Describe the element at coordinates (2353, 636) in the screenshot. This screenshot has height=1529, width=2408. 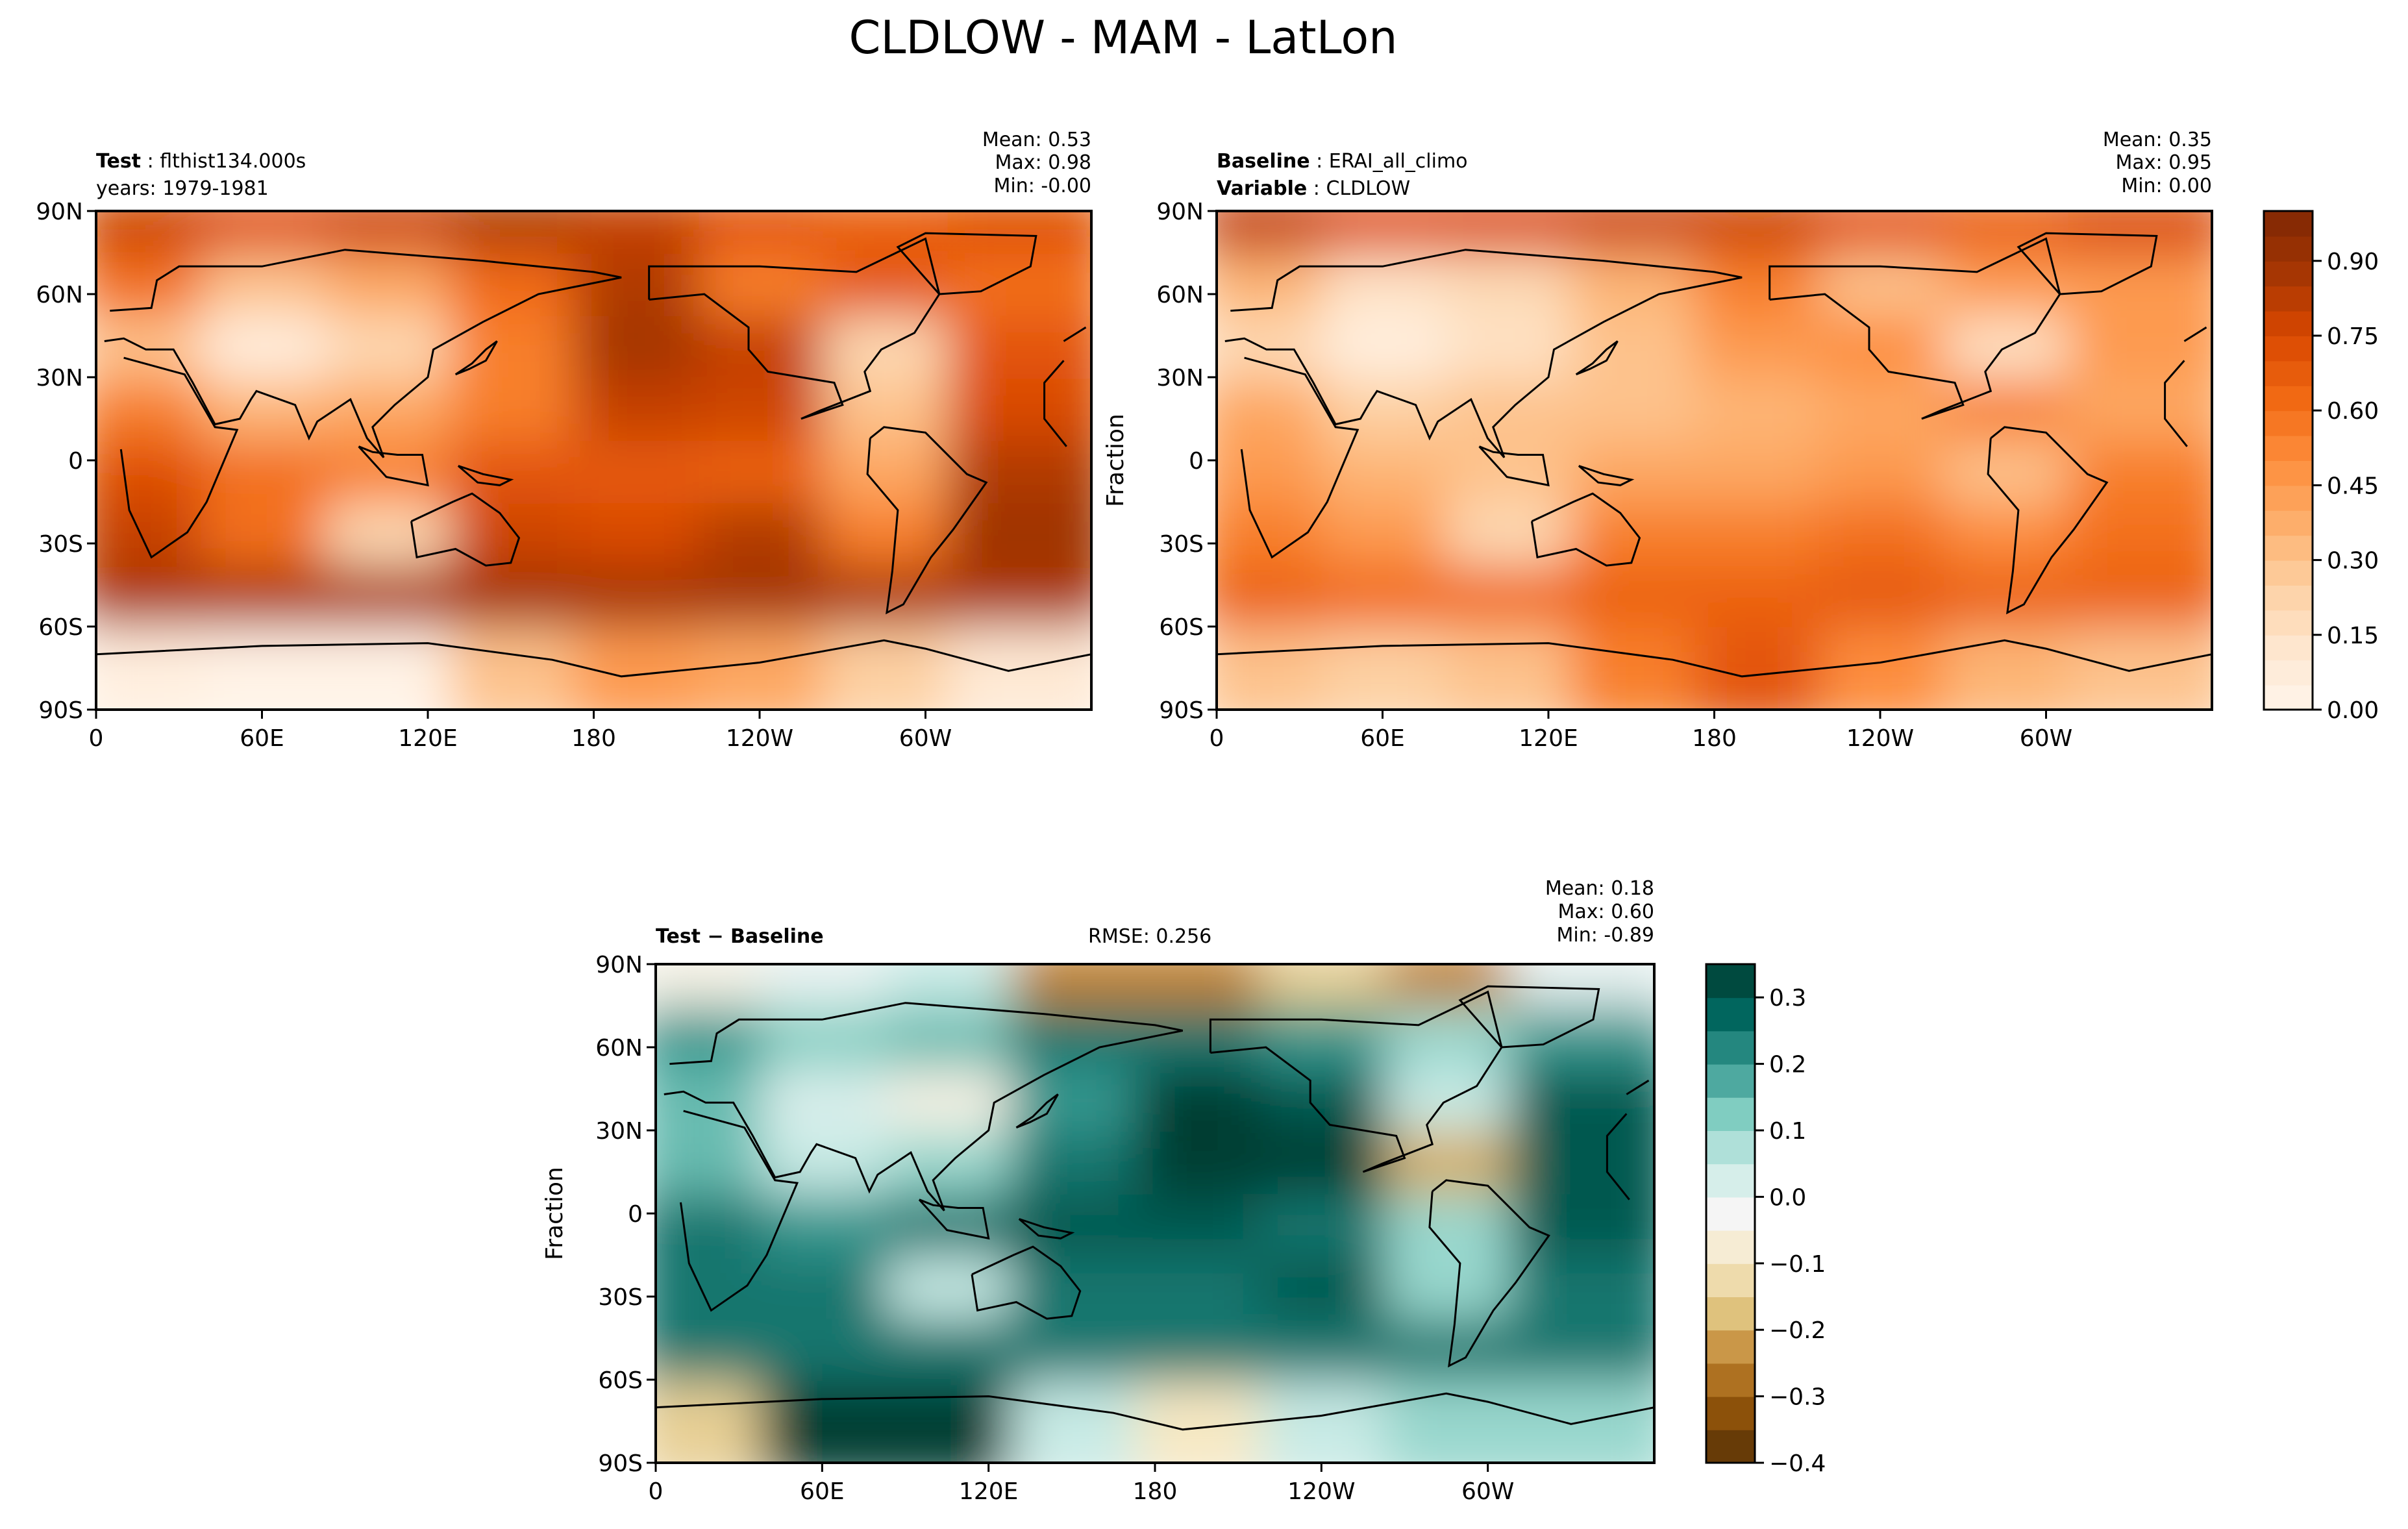
I see `colorbar-tick-label: 0.15` at that location.